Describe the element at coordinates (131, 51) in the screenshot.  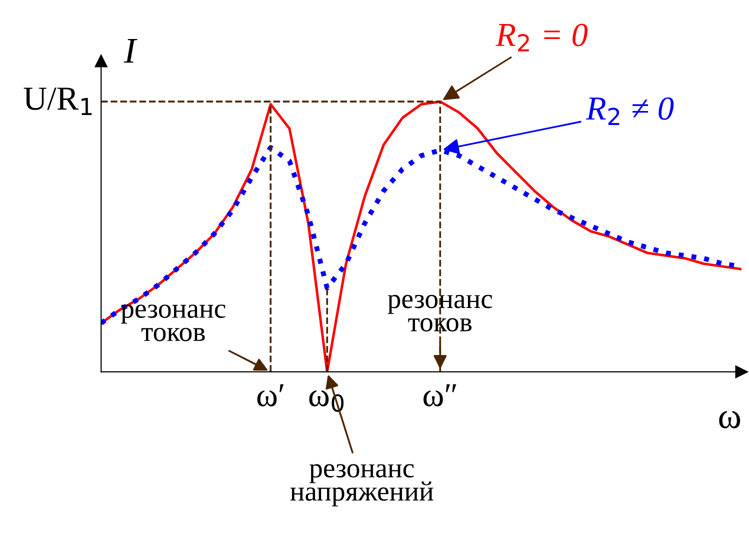
I see `y-axis-title: I` at that location.